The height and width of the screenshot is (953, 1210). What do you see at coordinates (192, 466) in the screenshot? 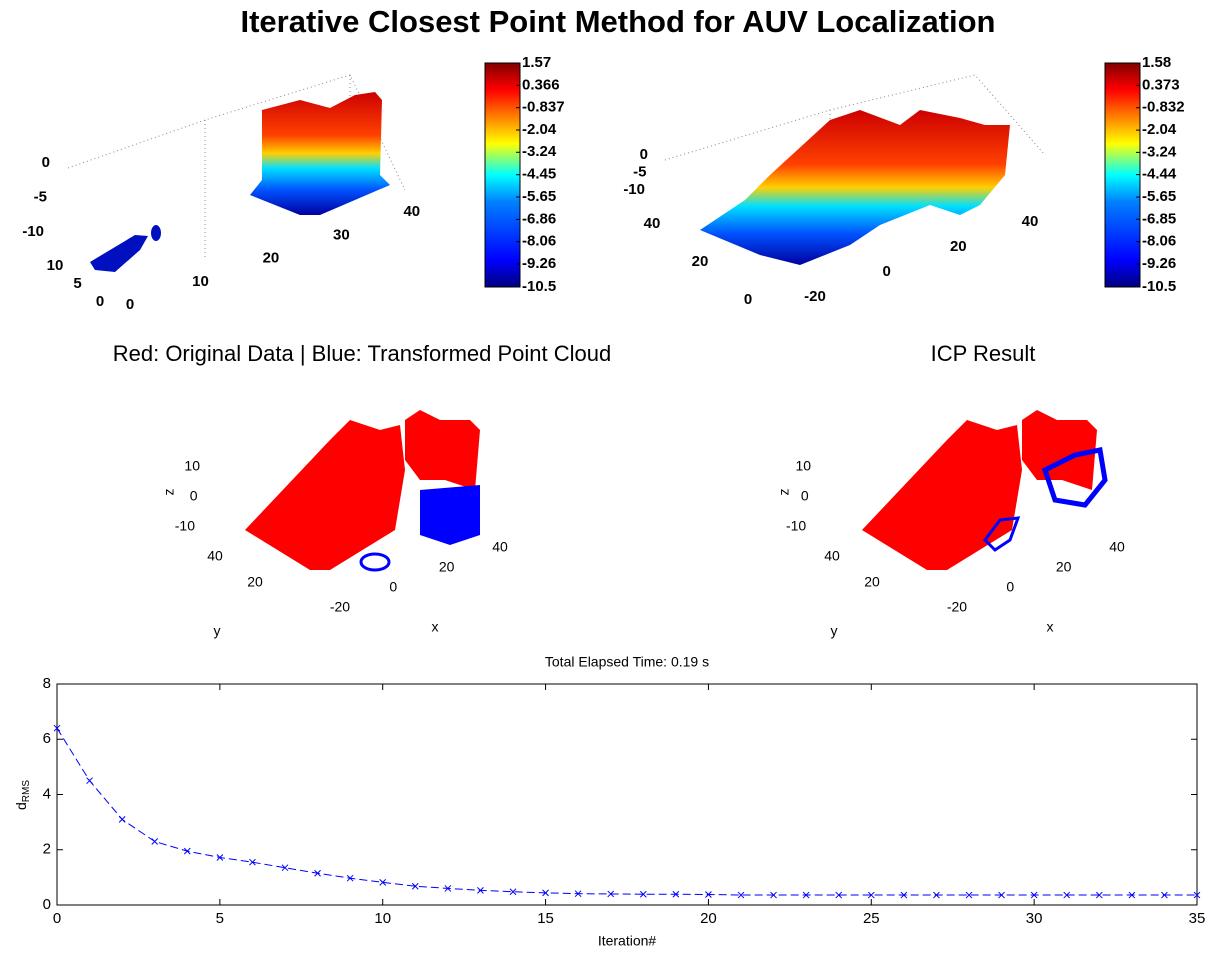
I see `z-tick-label: 10` at bounding box center [192, 466].